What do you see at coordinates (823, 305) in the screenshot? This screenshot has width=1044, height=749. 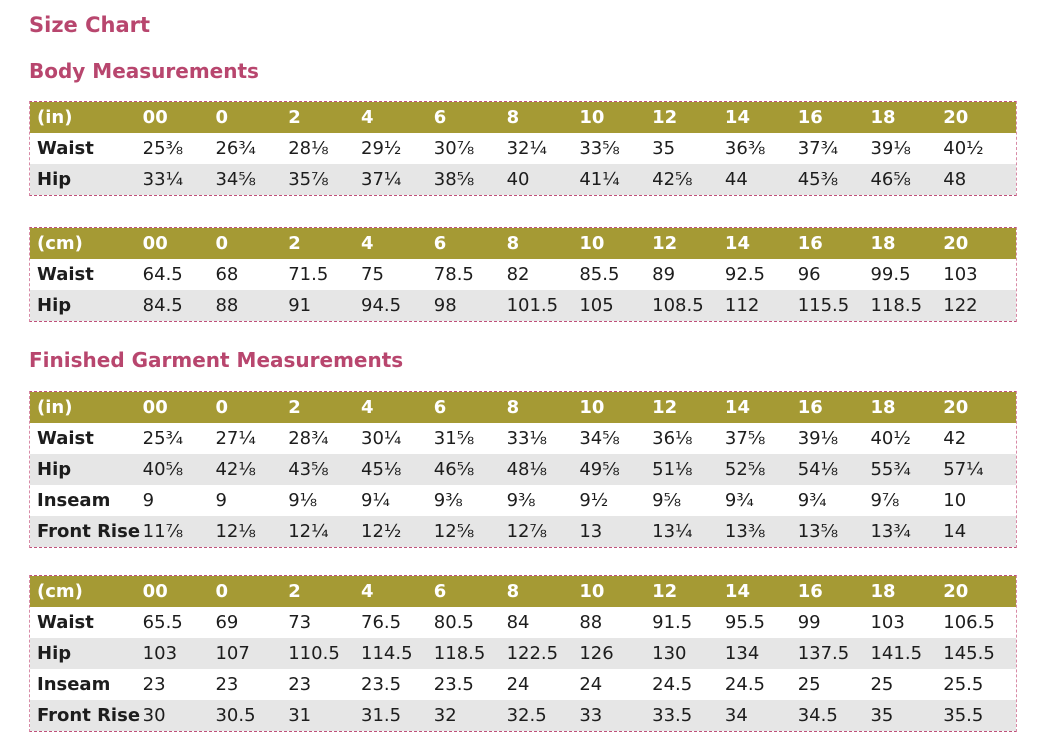 I see `value-cell: 115.5` at bounding box center [823, 305].